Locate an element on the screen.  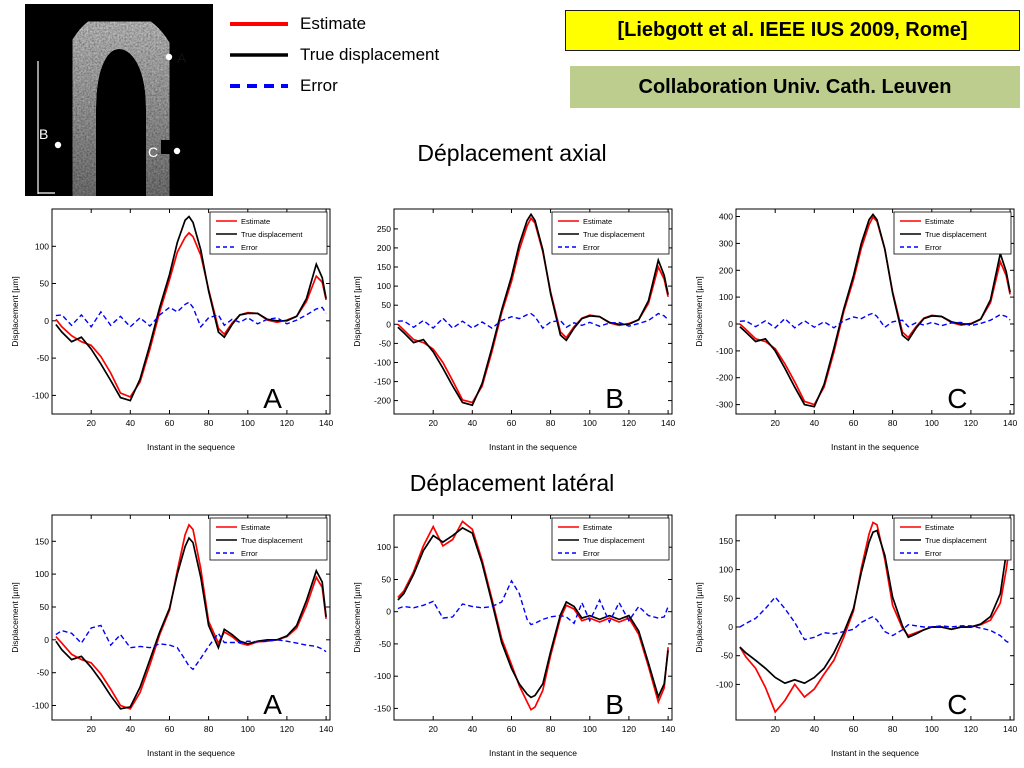
legend-label-estimate: Estimate is located at coordinates (333, 23).